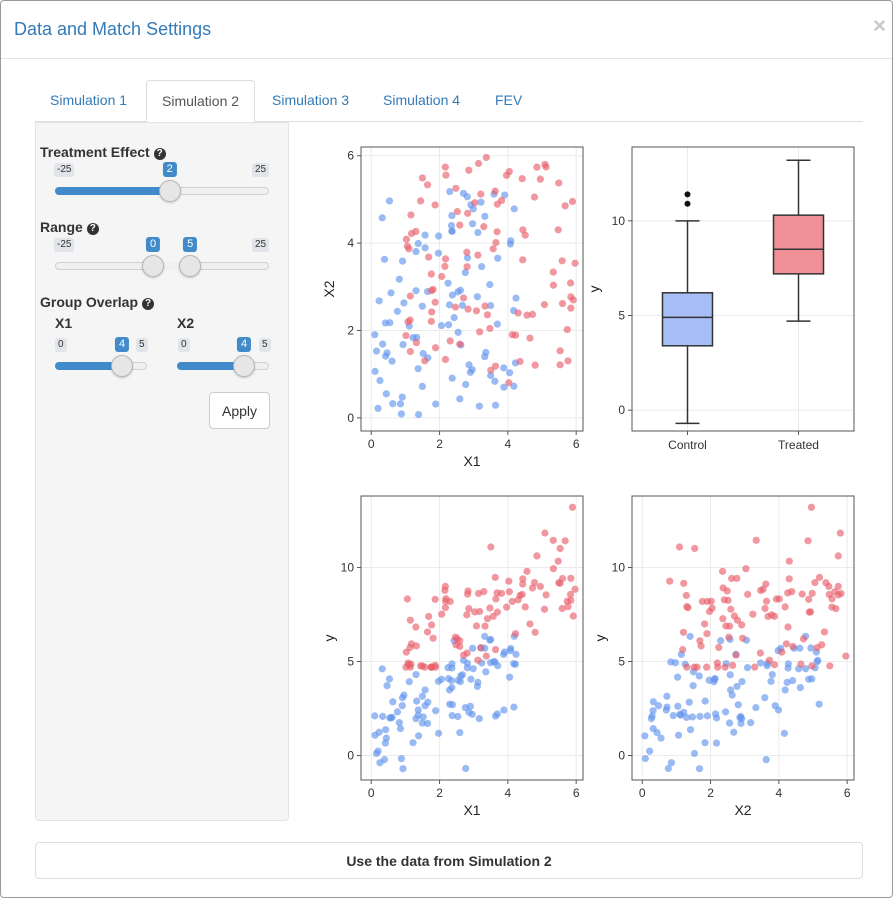 Image resolution: width=895 pixels, height=900 pixels. What do you see at coordinates (371, 793) in the screenshot?
I see `x-tick-label: 0` at bounding box center [371, 793].